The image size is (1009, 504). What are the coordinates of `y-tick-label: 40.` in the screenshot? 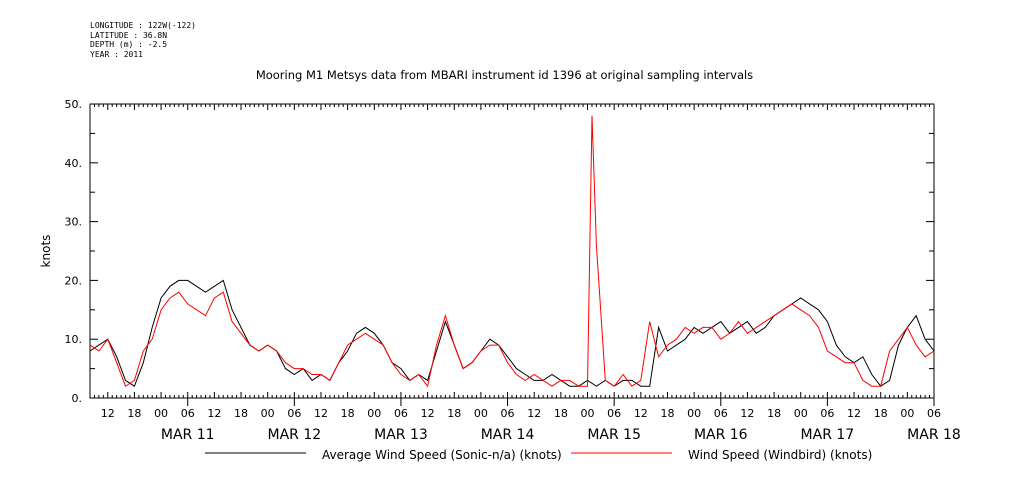 It's located at (74, 163).